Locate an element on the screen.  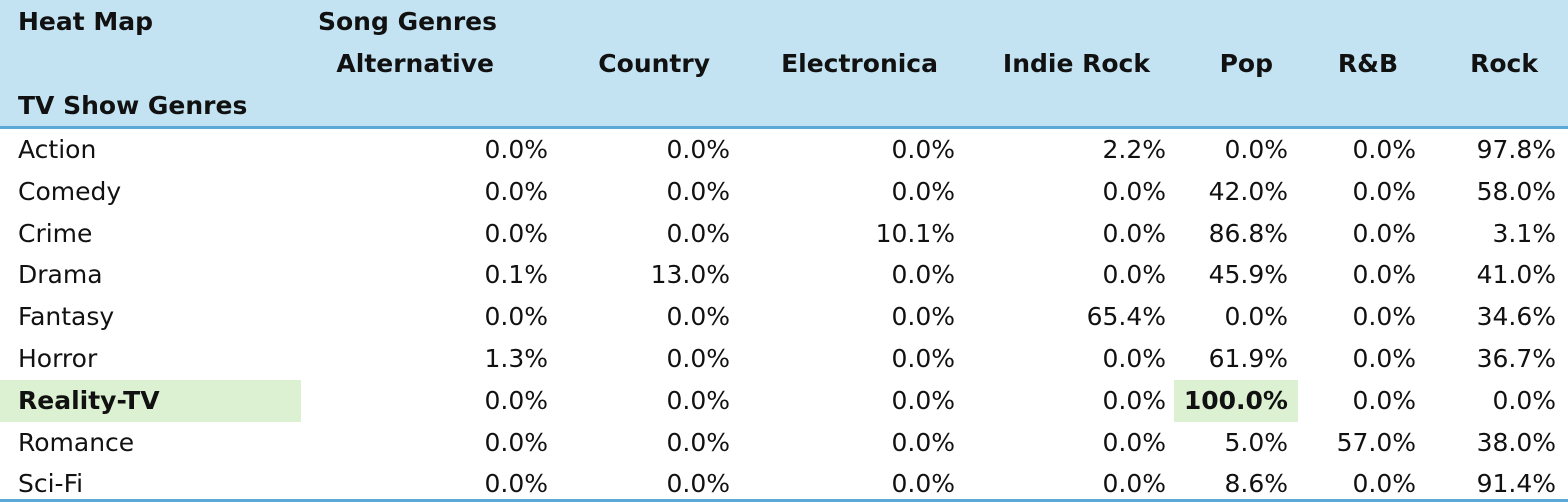
cell-rock: 97.8% is located at coordinates (1516, 149).